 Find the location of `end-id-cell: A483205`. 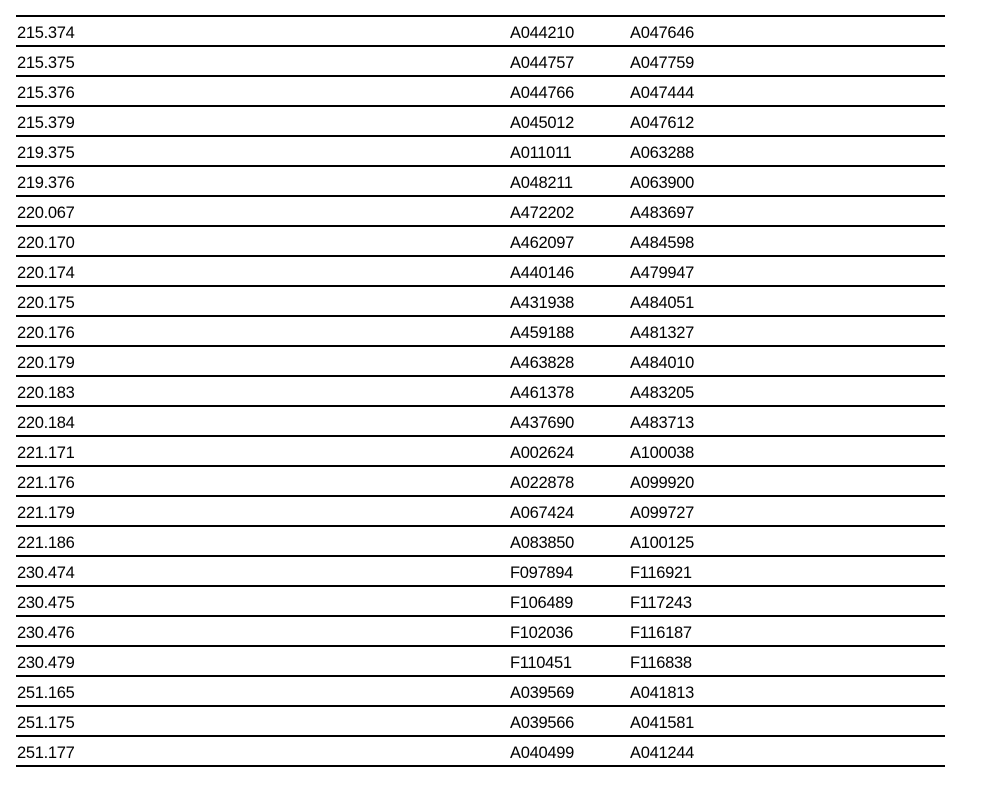

end-id-cell: A483205 is located at coordinates (662, 393).